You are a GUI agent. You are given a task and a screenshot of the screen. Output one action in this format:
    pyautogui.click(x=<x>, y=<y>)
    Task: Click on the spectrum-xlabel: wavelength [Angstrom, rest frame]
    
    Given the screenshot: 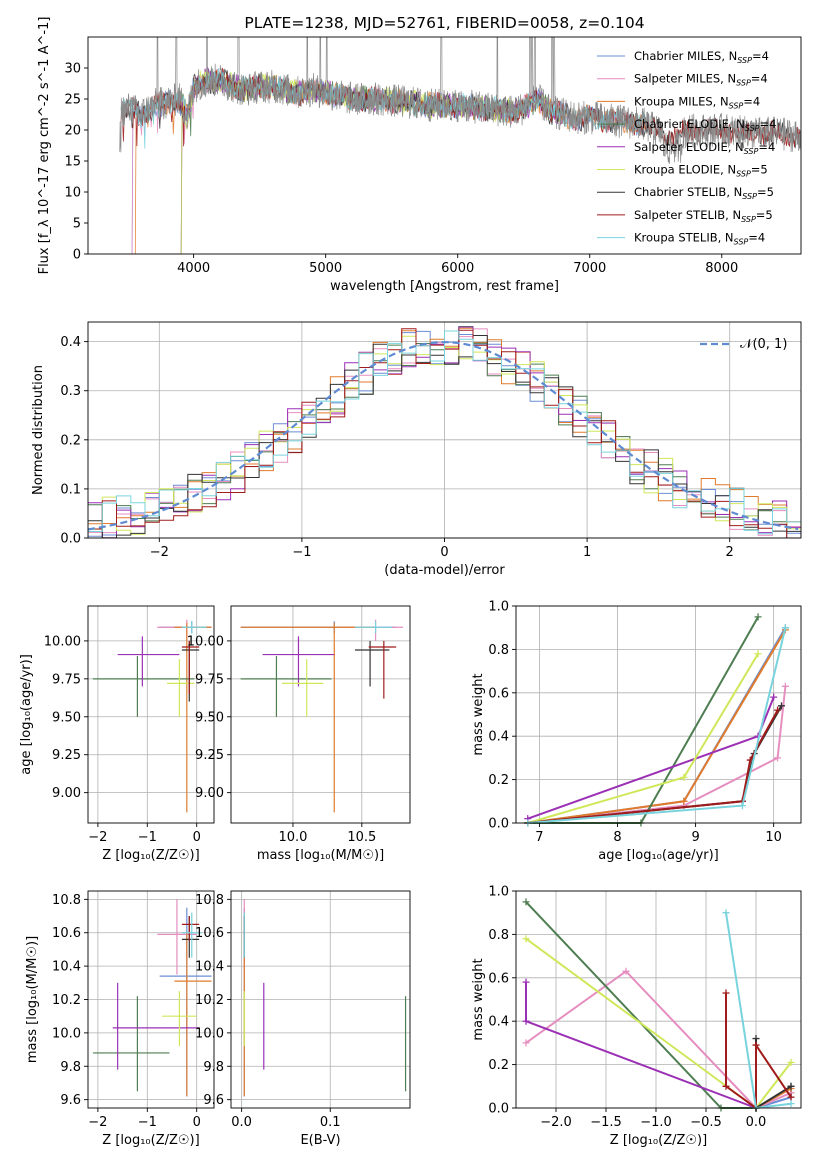 What is the action you would take?
    pyautogui.click(x=444, y=286)
    